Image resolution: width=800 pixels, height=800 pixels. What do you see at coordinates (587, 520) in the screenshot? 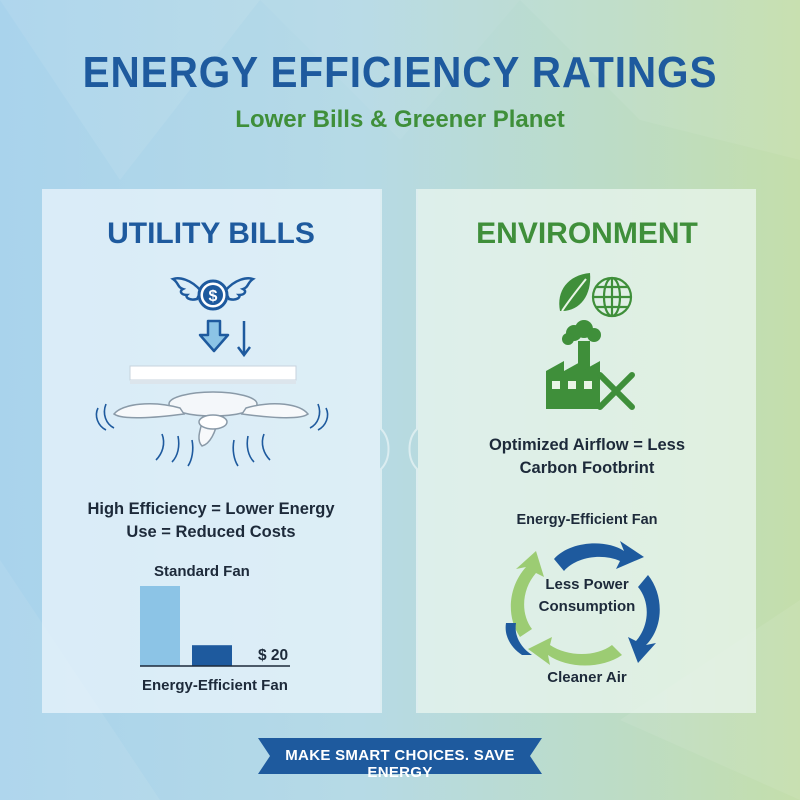
I see `cycle-top-label: Energy-Efficient Fan` at bounding box center [587, 520].